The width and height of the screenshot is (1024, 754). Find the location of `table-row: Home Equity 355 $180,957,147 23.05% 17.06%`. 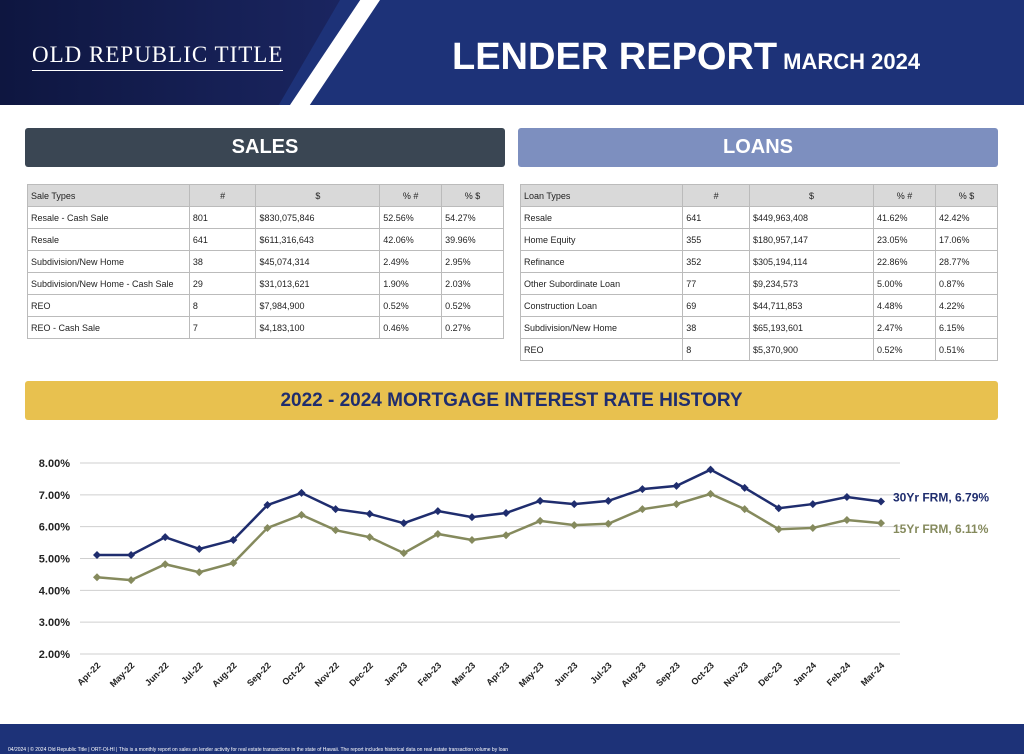

table-row: Home Equity 355 $180,957,147 23.05% 17.06% is located at coordinates (759, 239).